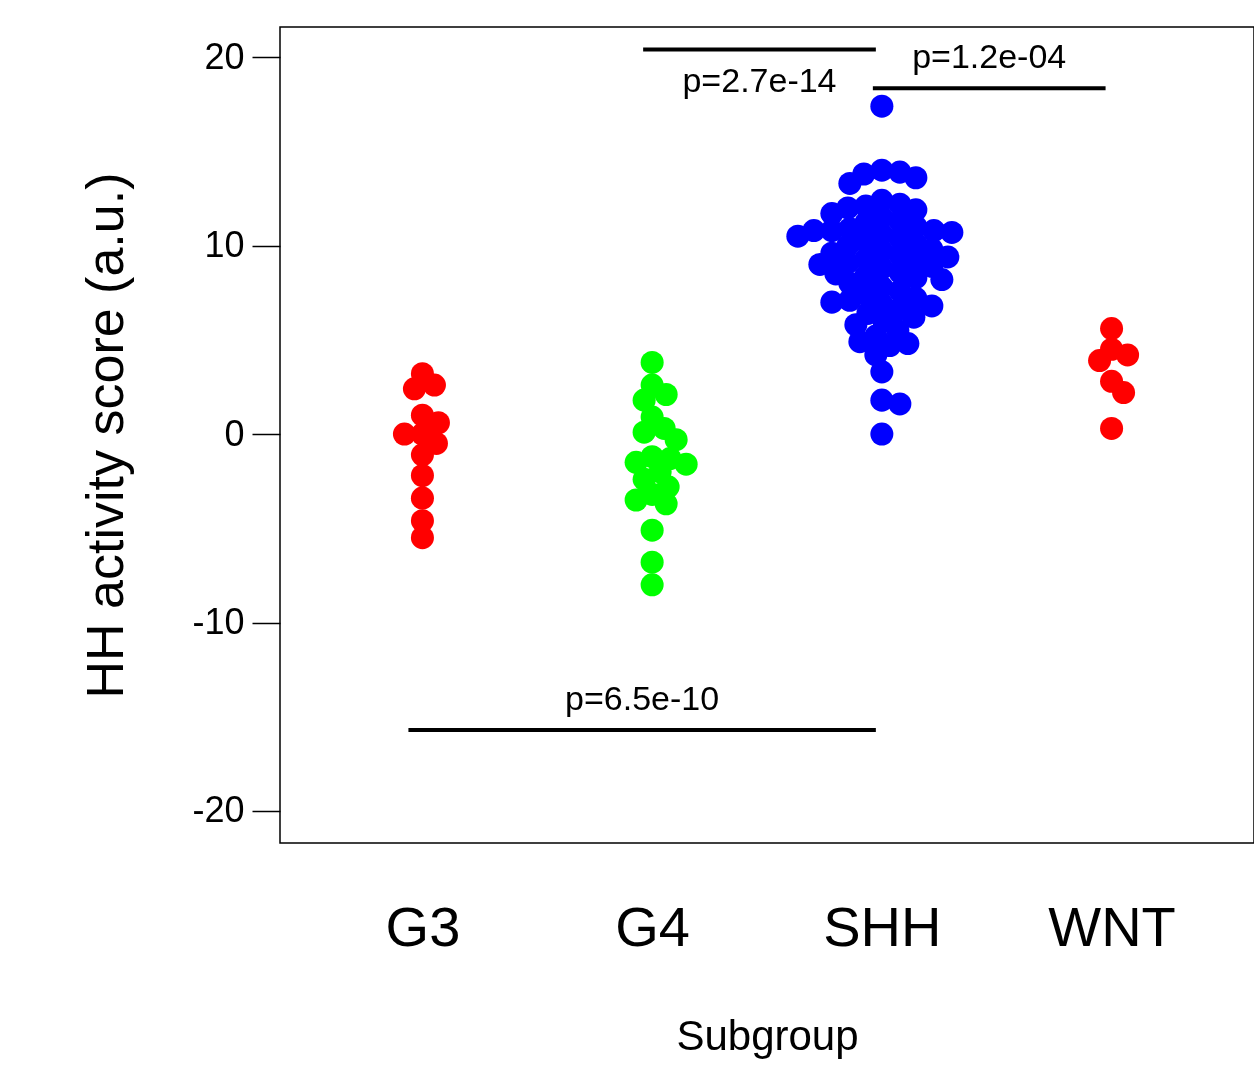  I want to click on x-tick-label: G3, so click(423, 926).